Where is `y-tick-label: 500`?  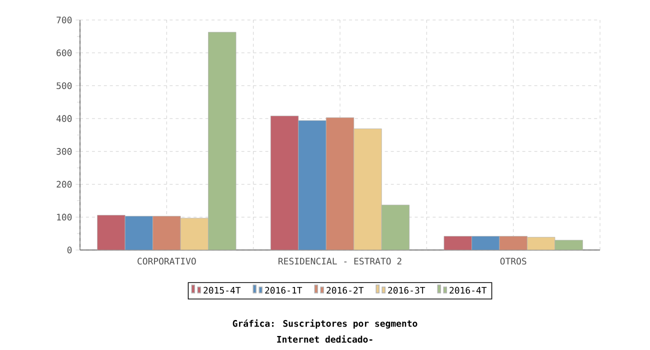
y-tick-label: 500 is located at coordinates (64, 86).